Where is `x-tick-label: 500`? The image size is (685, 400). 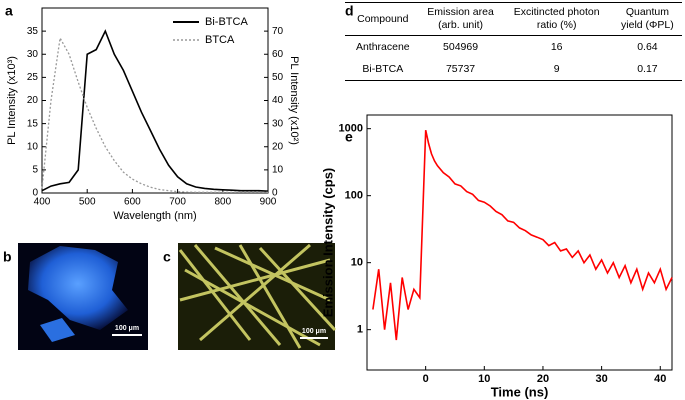
x-tick-label: 500 is located at coordinates (87, 202).